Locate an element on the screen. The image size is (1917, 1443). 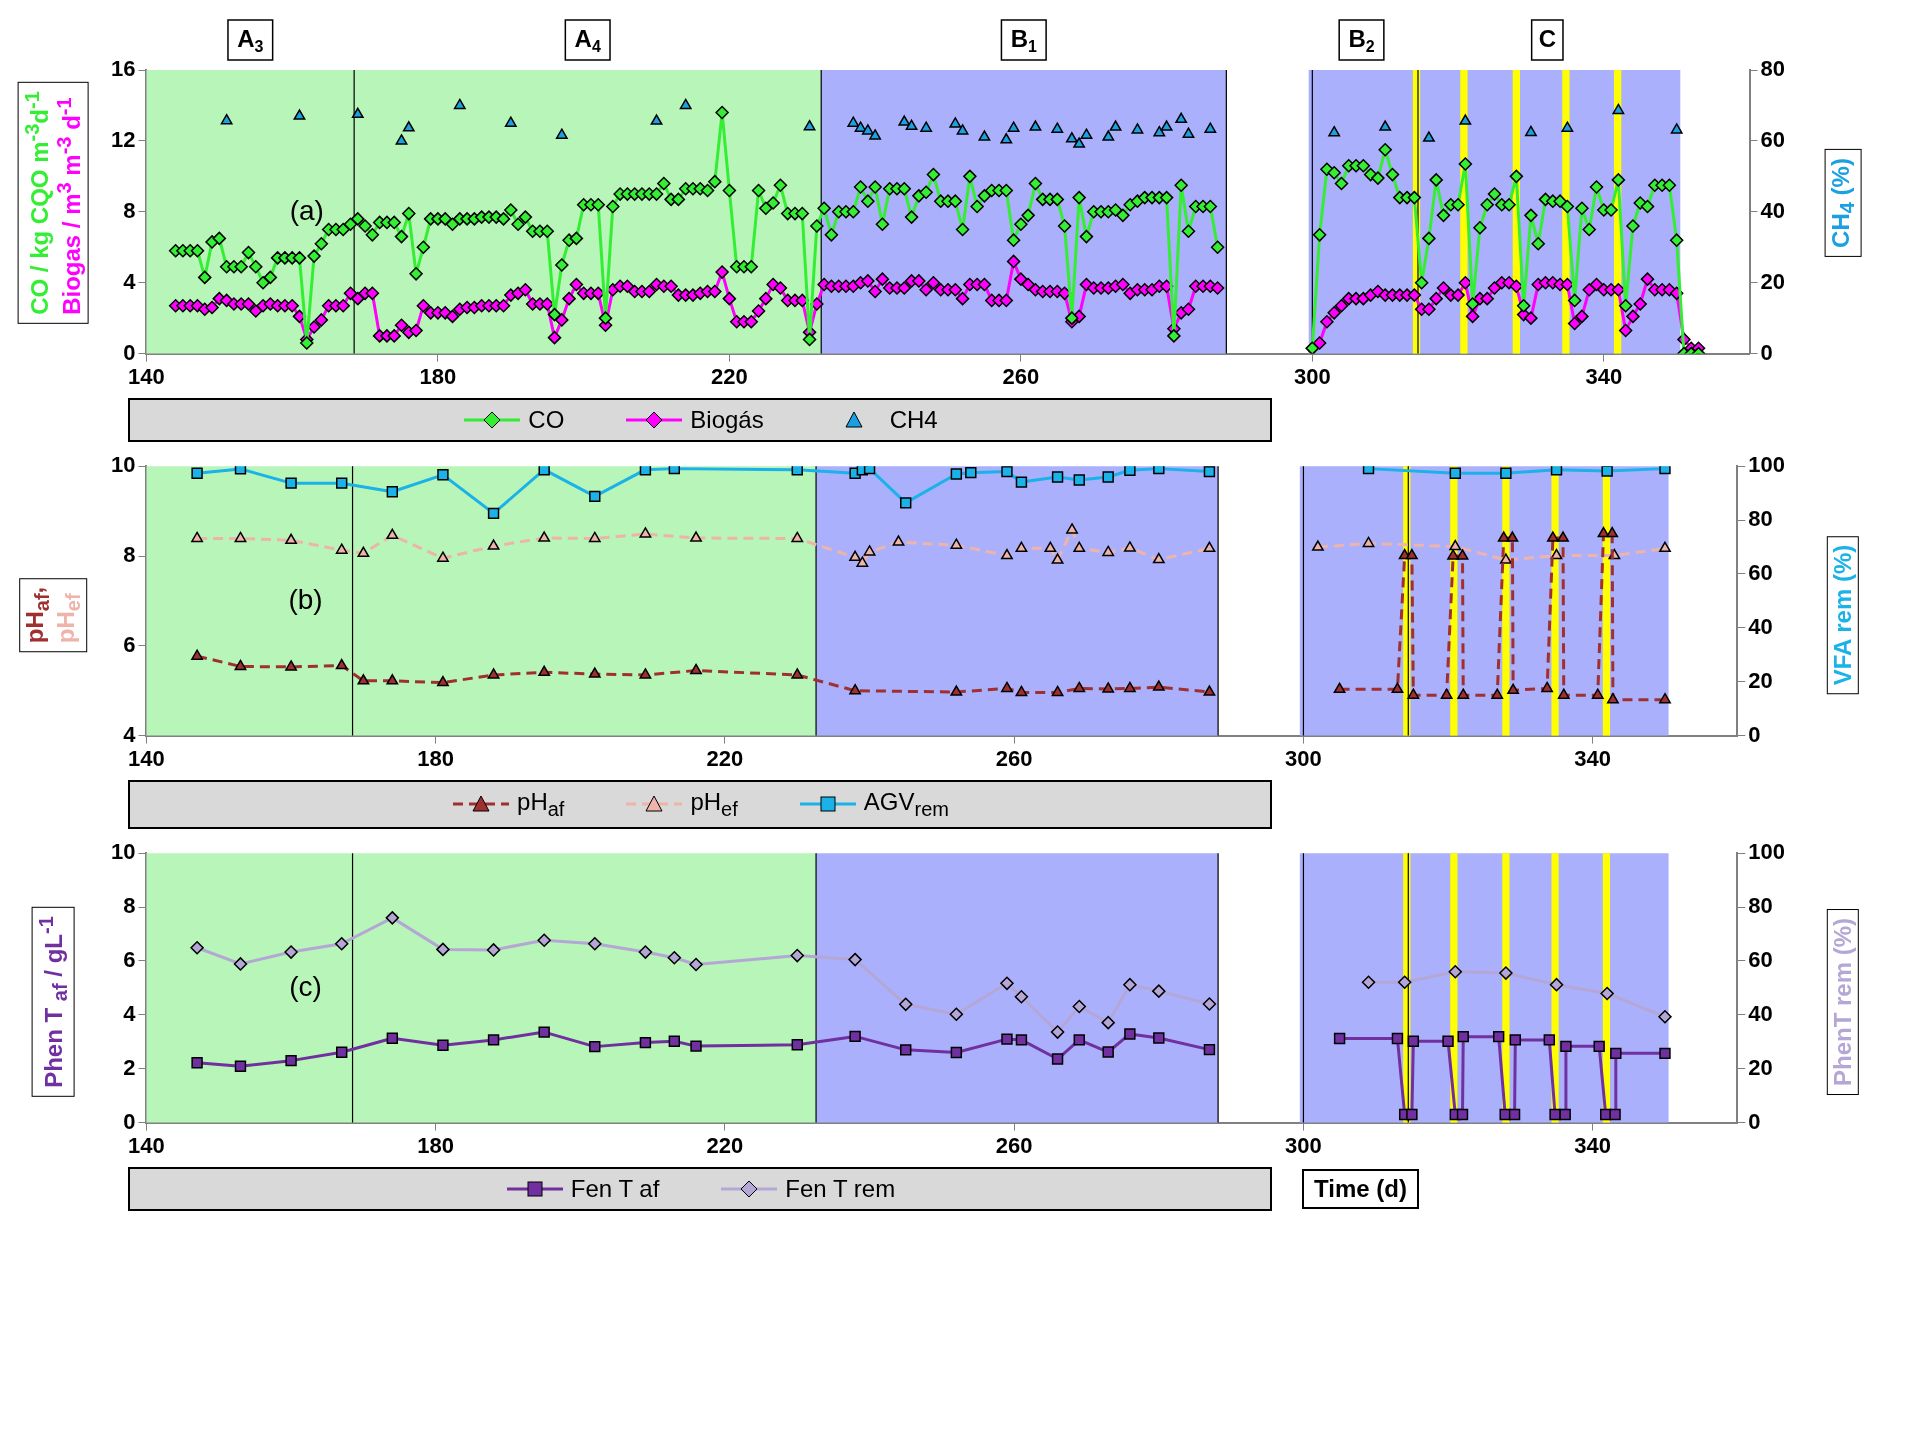
x-tick-label: 140 is located at coordinates (146, 758).